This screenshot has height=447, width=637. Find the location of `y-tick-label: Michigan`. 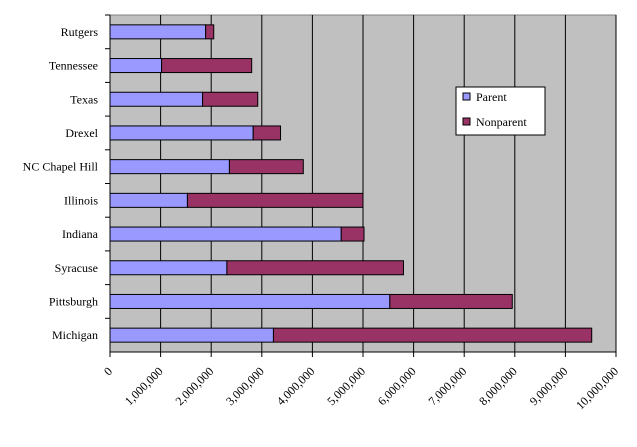

y-tick-label: Michigan is located at coordinates (75, 335).